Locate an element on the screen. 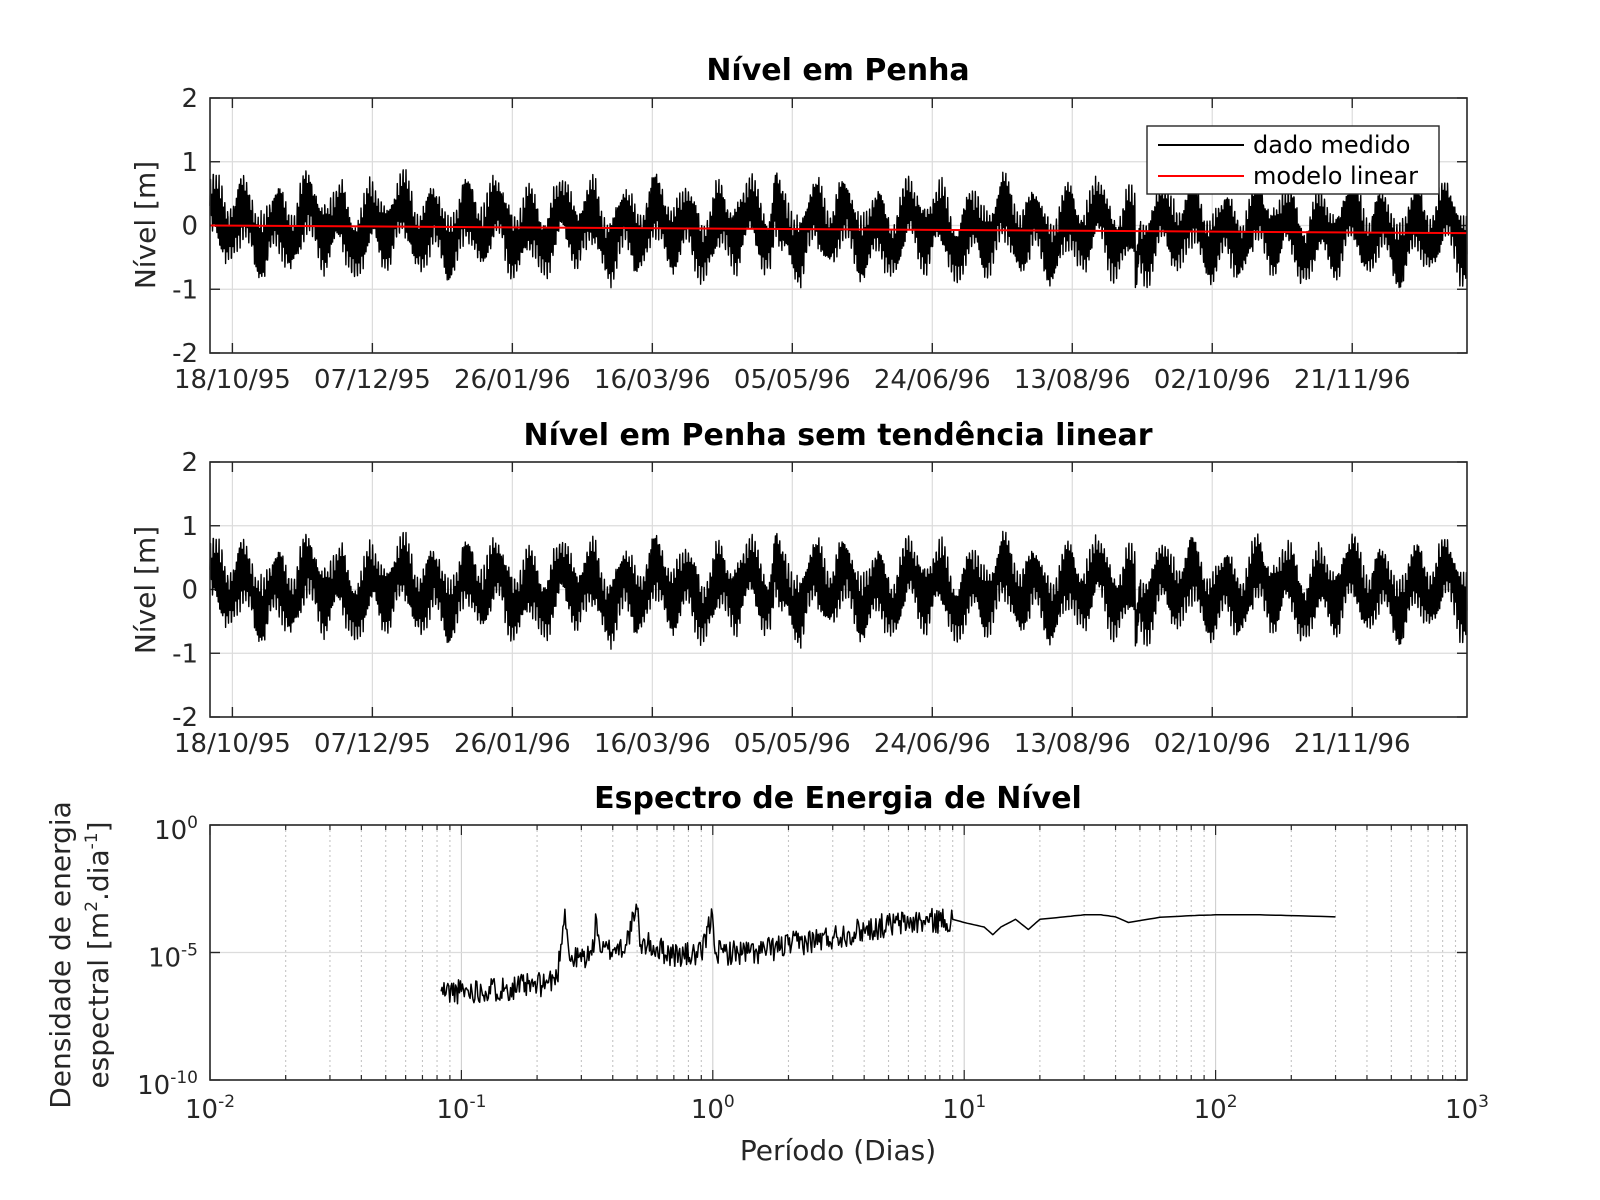  x-tick-label: 10⁰ is located at coordinates (713, 1108).